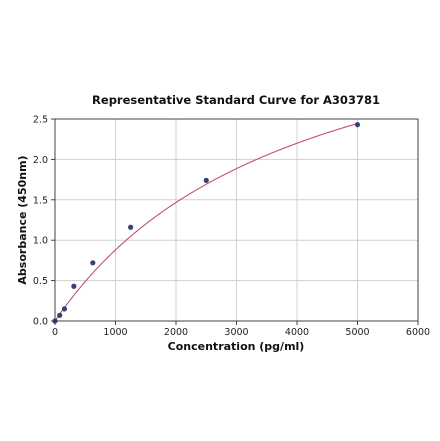  What do you see at coordinates (236, 346) in the screenshot?
I see `x-axis-title: Concentration (pg/ml)` at bounding box center [236, 346].